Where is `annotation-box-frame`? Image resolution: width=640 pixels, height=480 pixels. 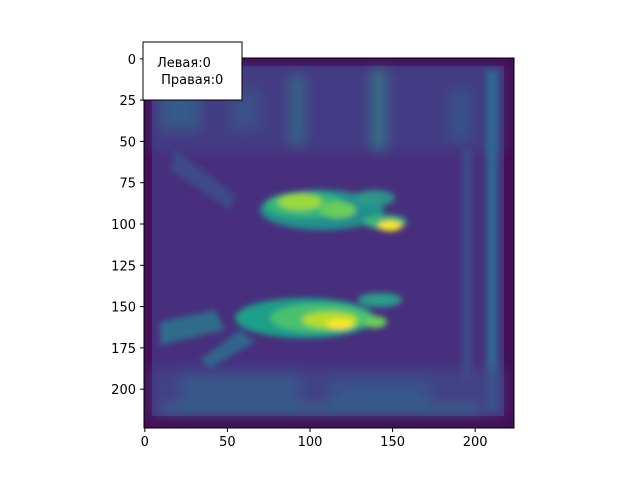
annotation-box-frame is located at coordinates (192, 71).